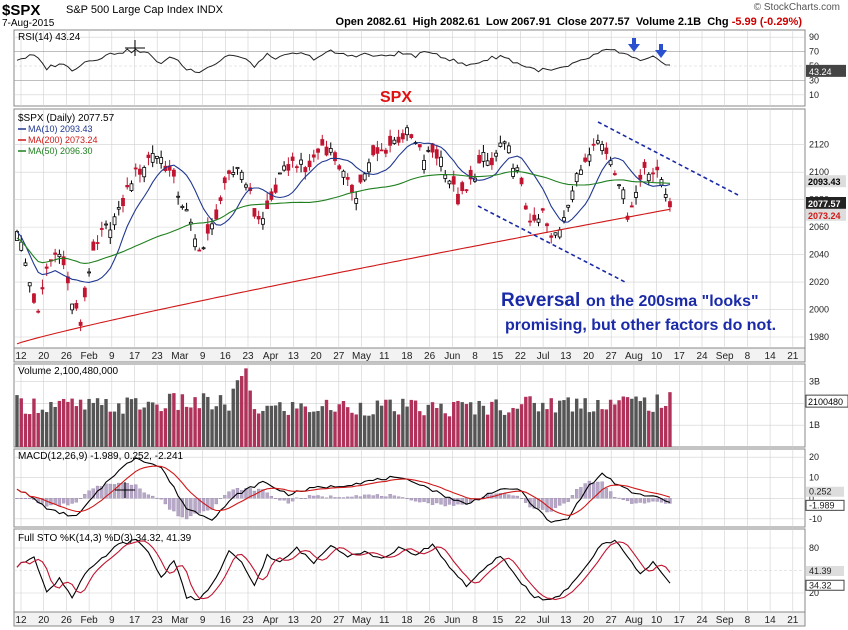 Image resolution: width=848 pixels, height=630 pixels. Describe the element at coordinates (814, 478) in the screenshot. I see `macd-tick-label: 10` at that location.